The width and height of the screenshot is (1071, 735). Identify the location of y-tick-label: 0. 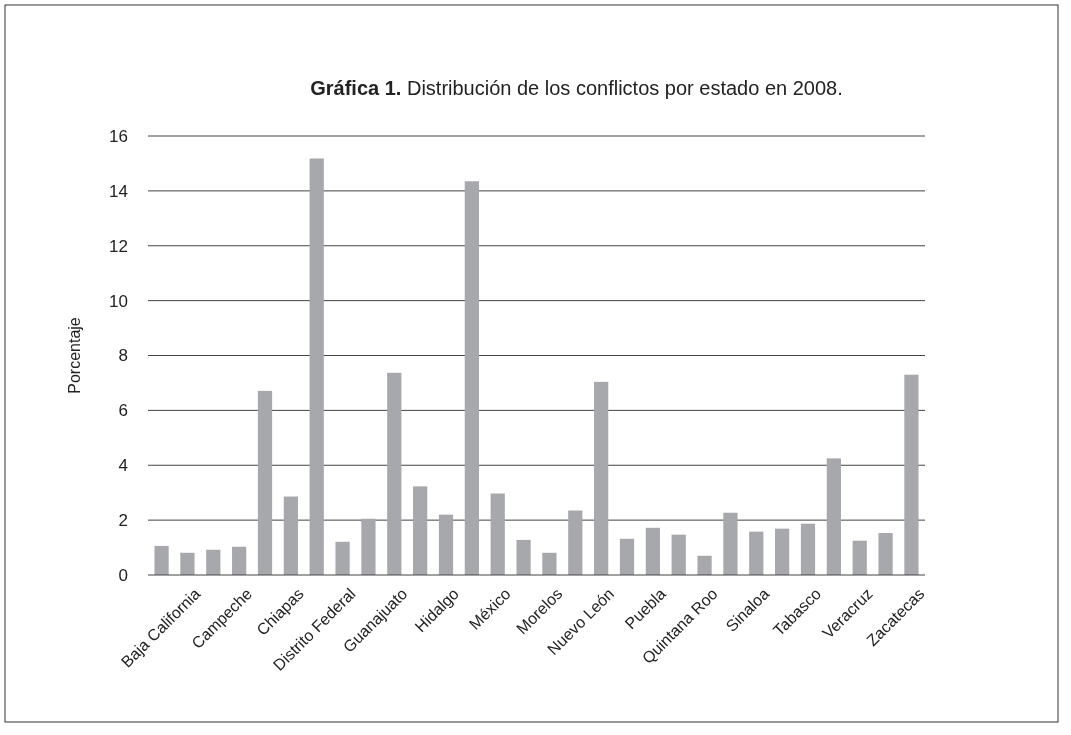
(123, 575).